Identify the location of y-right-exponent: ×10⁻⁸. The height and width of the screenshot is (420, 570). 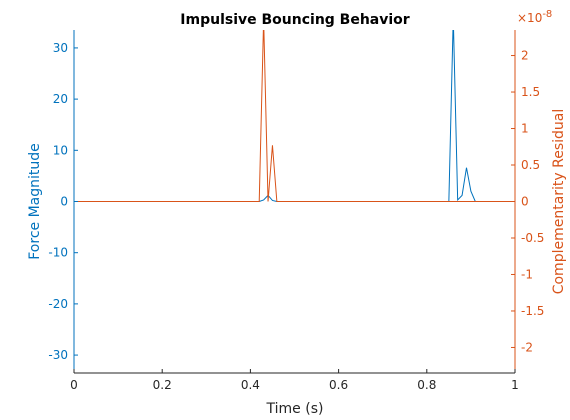
(534, 17).